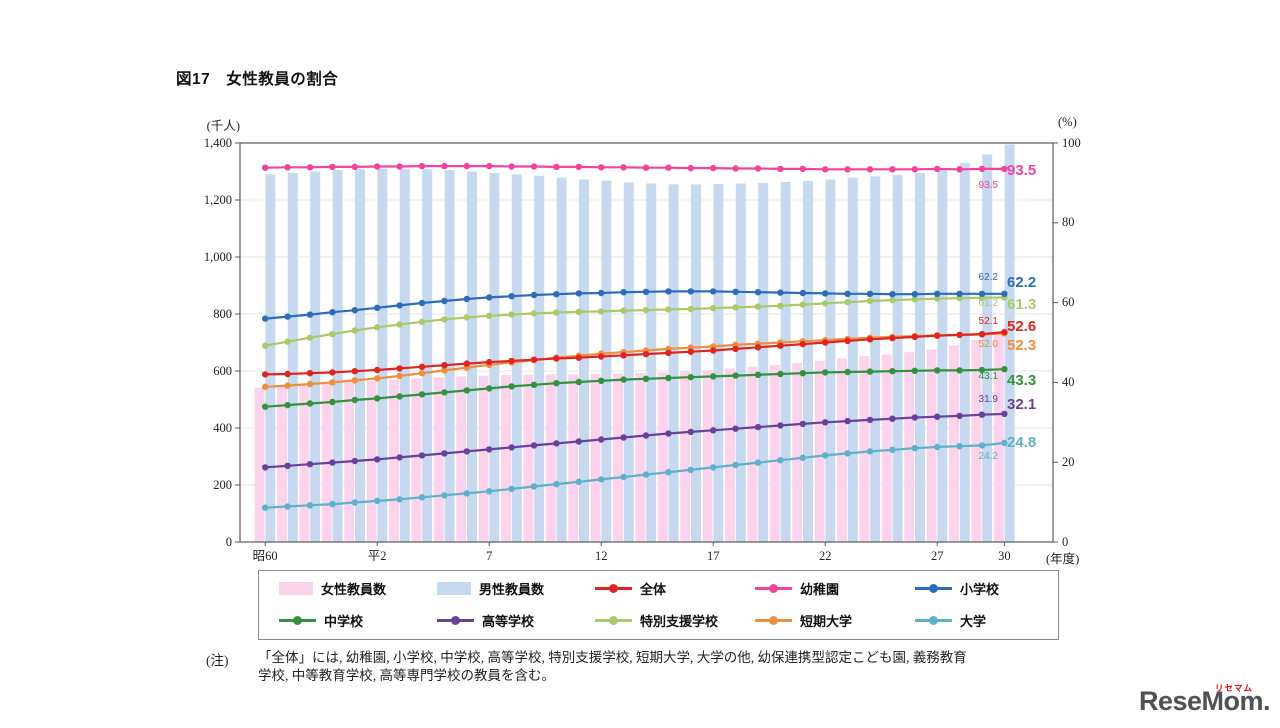 The height and width of the screenshot is (728, 1280). What do you see at coordinates (601, 556) in the screenshot?
I see `x-axis-tick: 12` at bounding box center [601, 556].